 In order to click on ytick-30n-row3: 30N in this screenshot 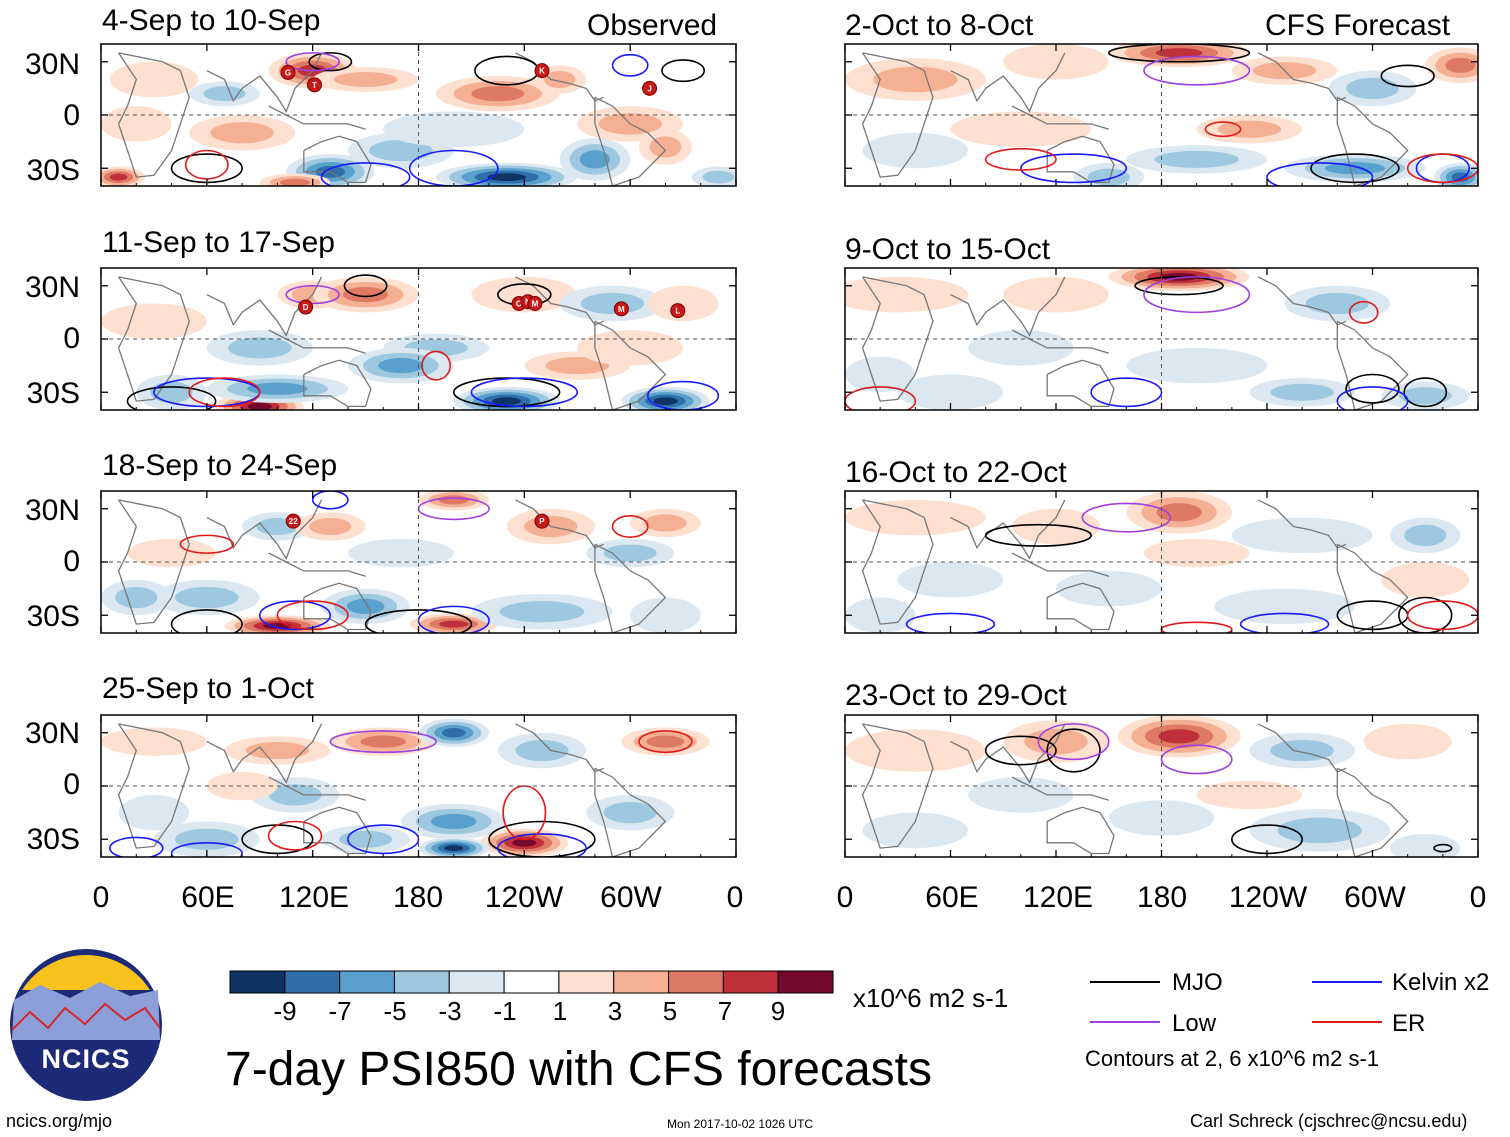, I will do `click(52, 510)`.